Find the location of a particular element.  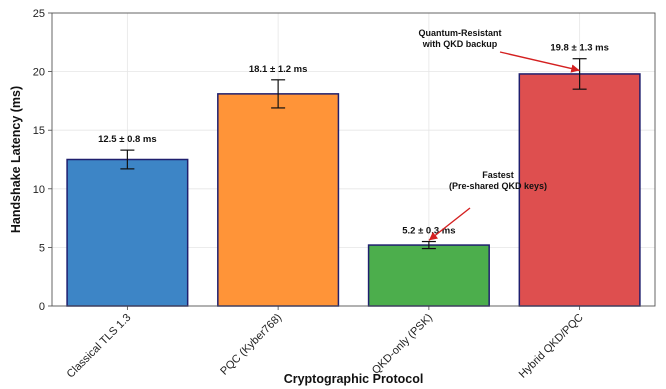

x-tick-label: PQC (Kyber768) is located at coordinates (251, 345).